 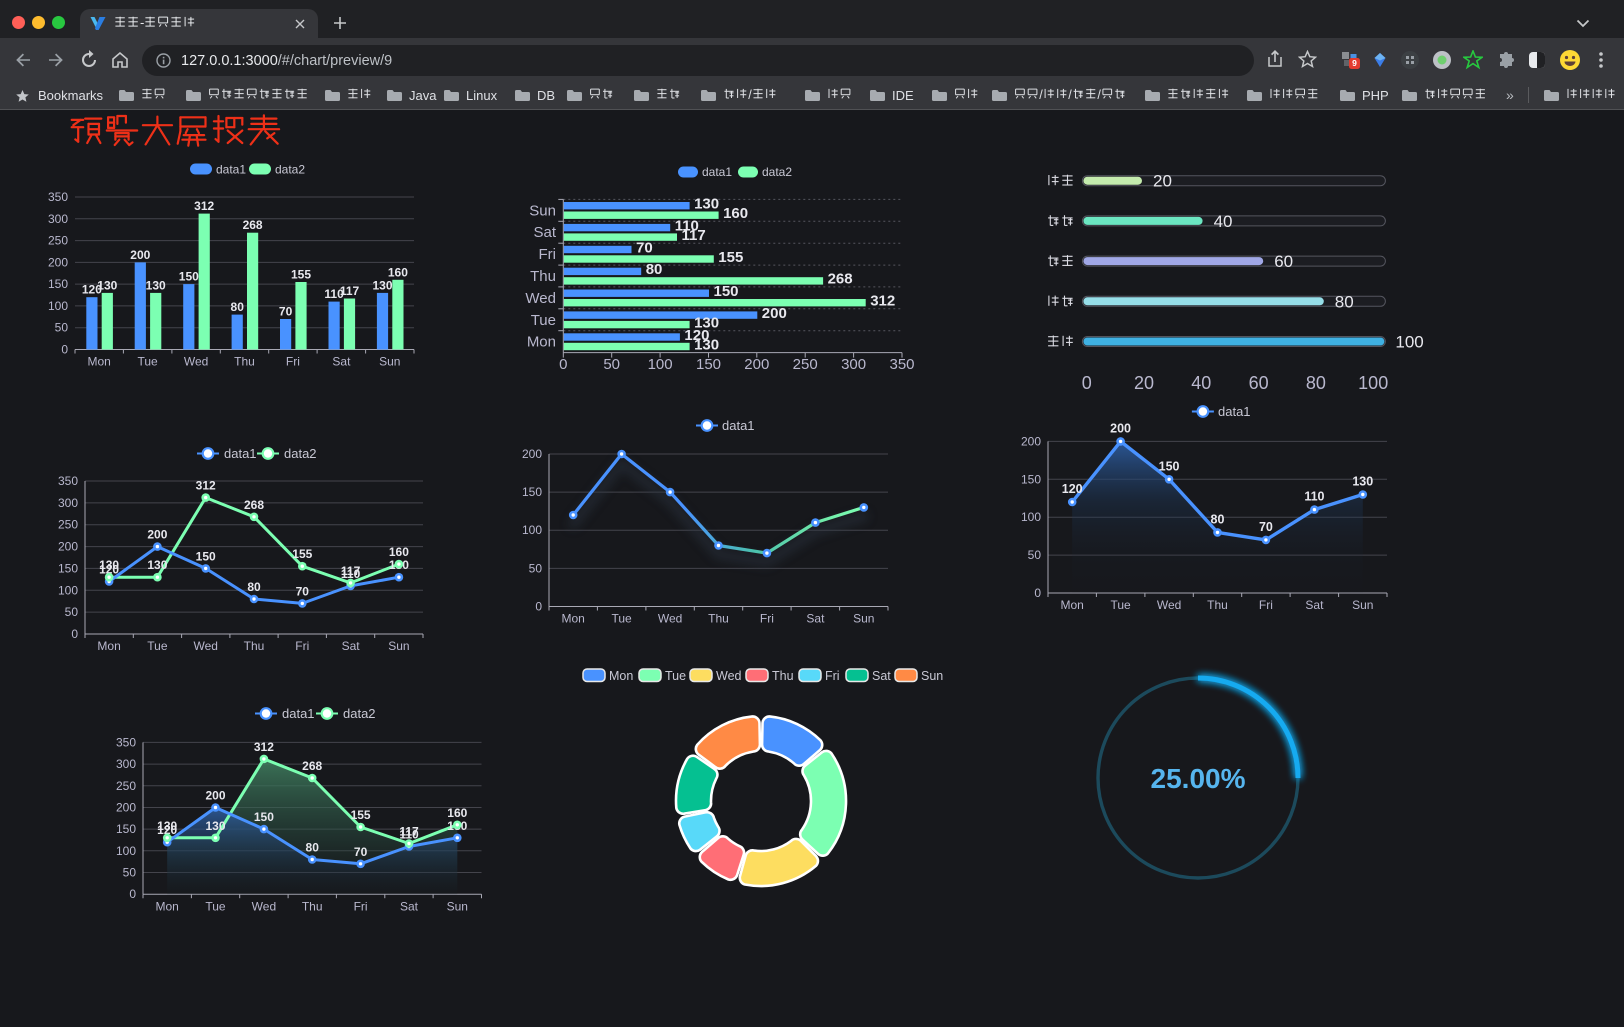 What do you see at coordinates (1259, 383) in the screenshot?
I see `svg-text: 60` at bounding box center [1259, 383].